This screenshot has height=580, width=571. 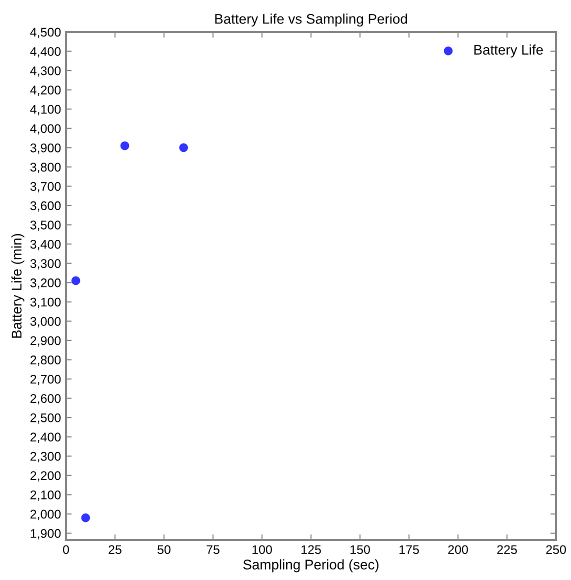 What do you see at coordinates (45, 380) in the screenshot?
I see `y-tick-label: 2,700` at bounding box center [45, 380].